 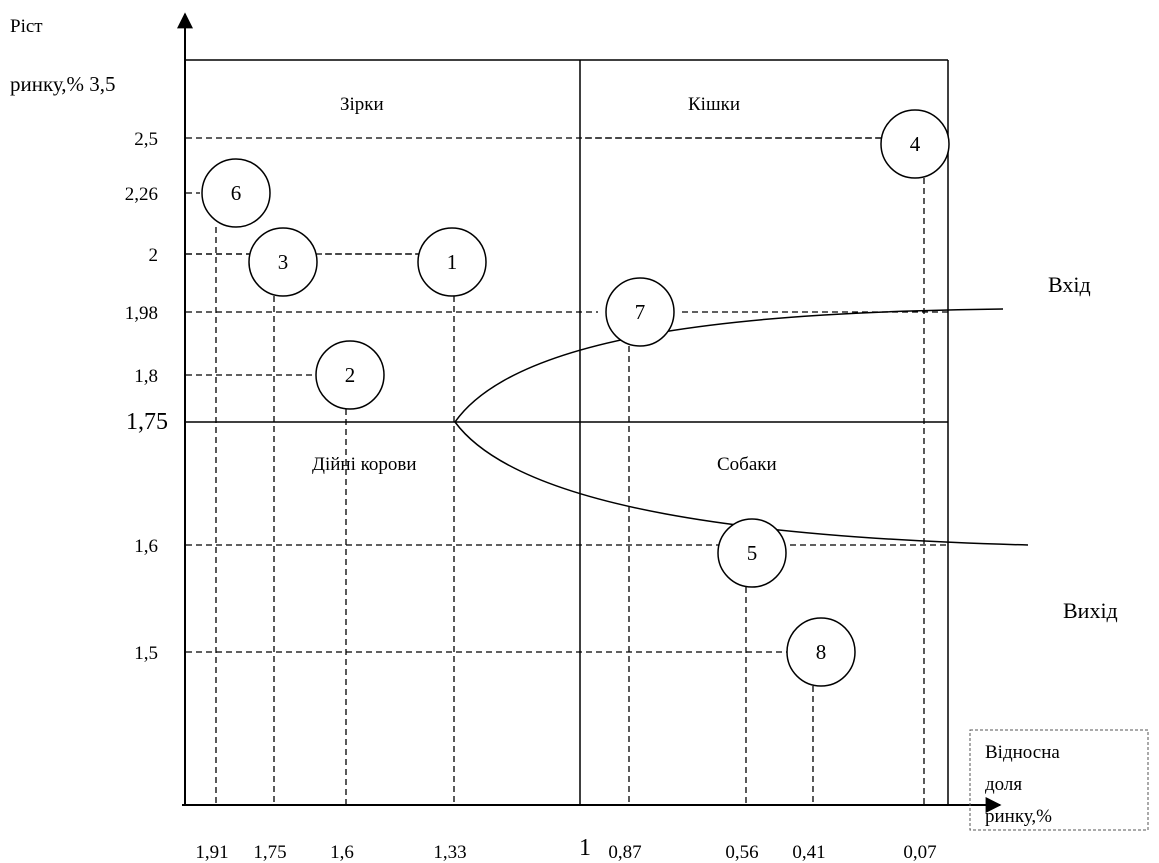 What do you see at coordinates (146, 376) in the screenshot?
I see `y-tick-label: 1,8` at bounding box center [146, 376].